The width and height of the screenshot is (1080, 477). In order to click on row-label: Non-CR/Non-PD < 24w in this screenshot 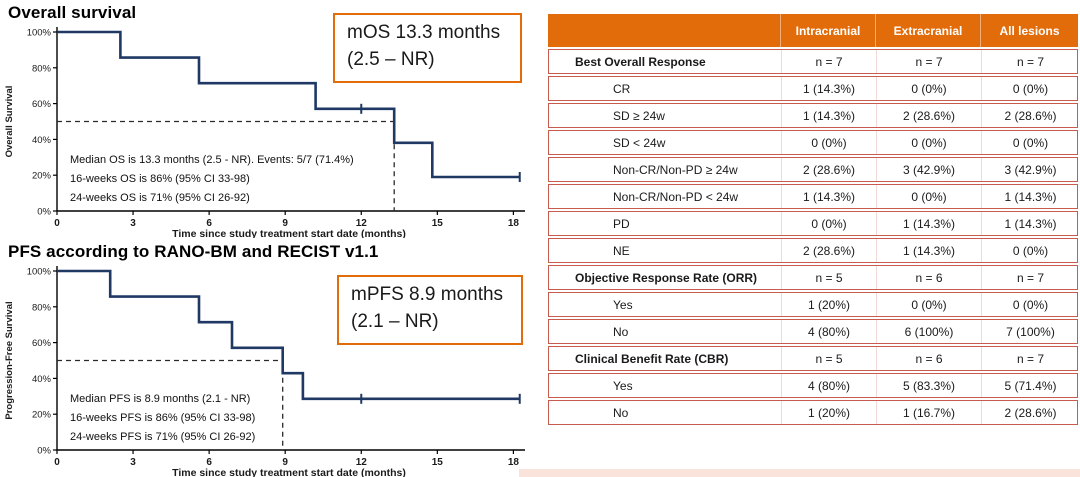, I will do `click(676, 196)`.